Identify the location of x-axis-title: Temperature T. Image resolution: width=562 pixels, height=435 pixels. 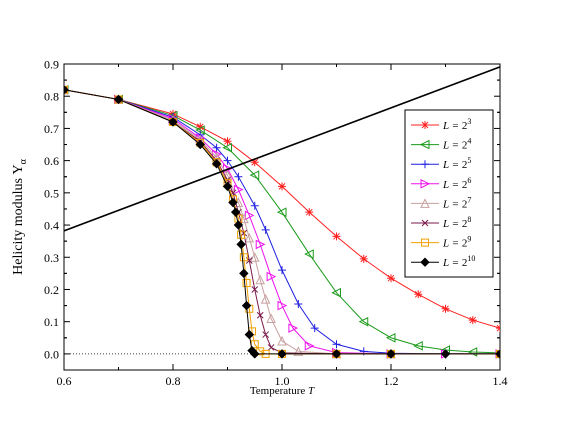
(282, 391).